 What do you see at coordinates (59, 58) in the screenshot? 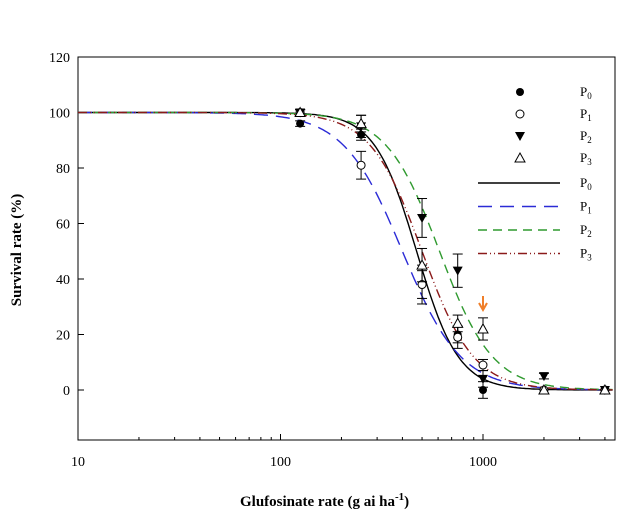
I see `y-tick-label: 120` at bounding box center [59, 58].